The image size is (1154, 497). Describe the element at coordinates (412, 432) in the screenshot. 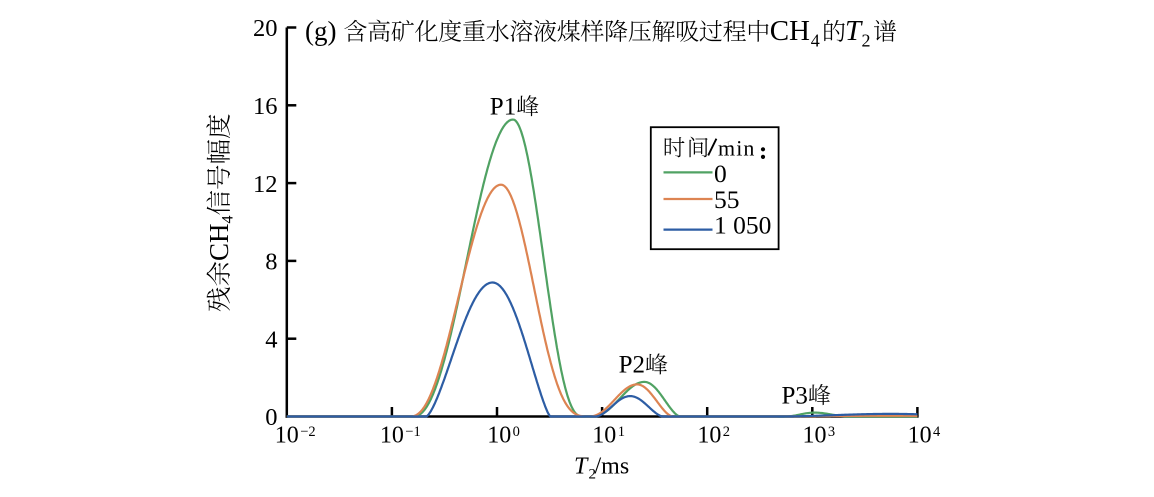

I see `svg-text: −1` at that location.